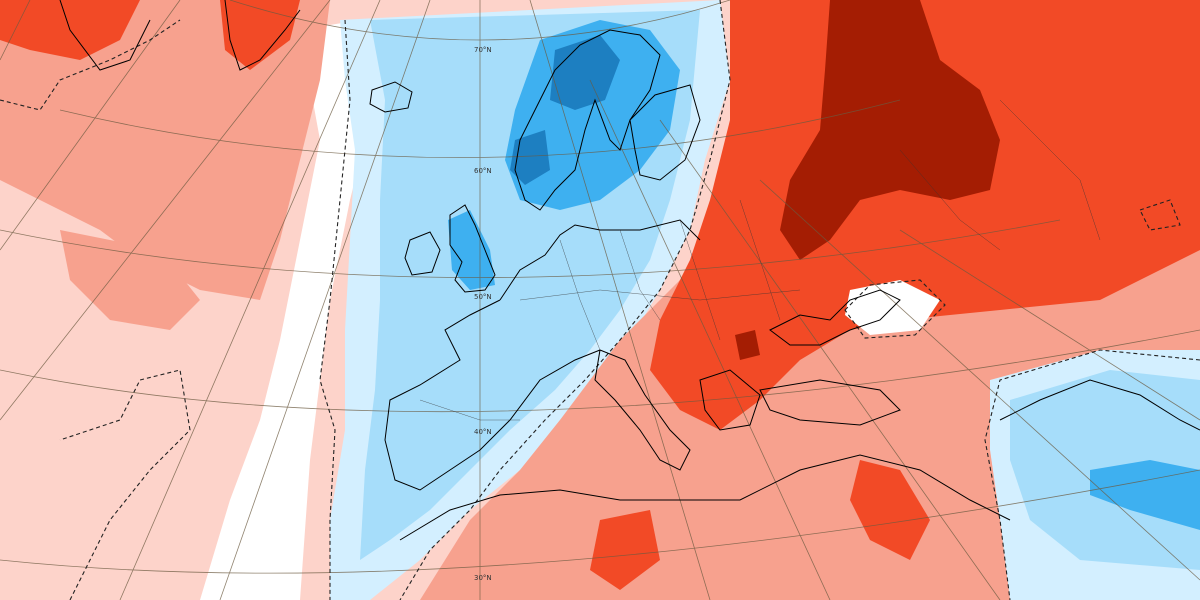 The image size is (1200, 600). What do you see at coordinates (1049, 325) in the screenshot?
I see `longitude-line-k` at bounding box center [1049, 325].